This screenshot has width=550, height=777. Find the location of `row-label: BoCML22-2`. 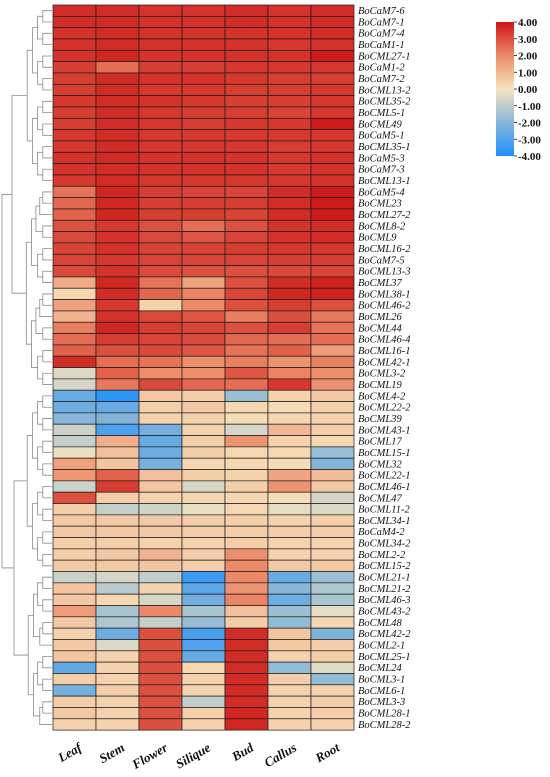

row-label: BoCML22-2 is located at coordinates (384, 408).